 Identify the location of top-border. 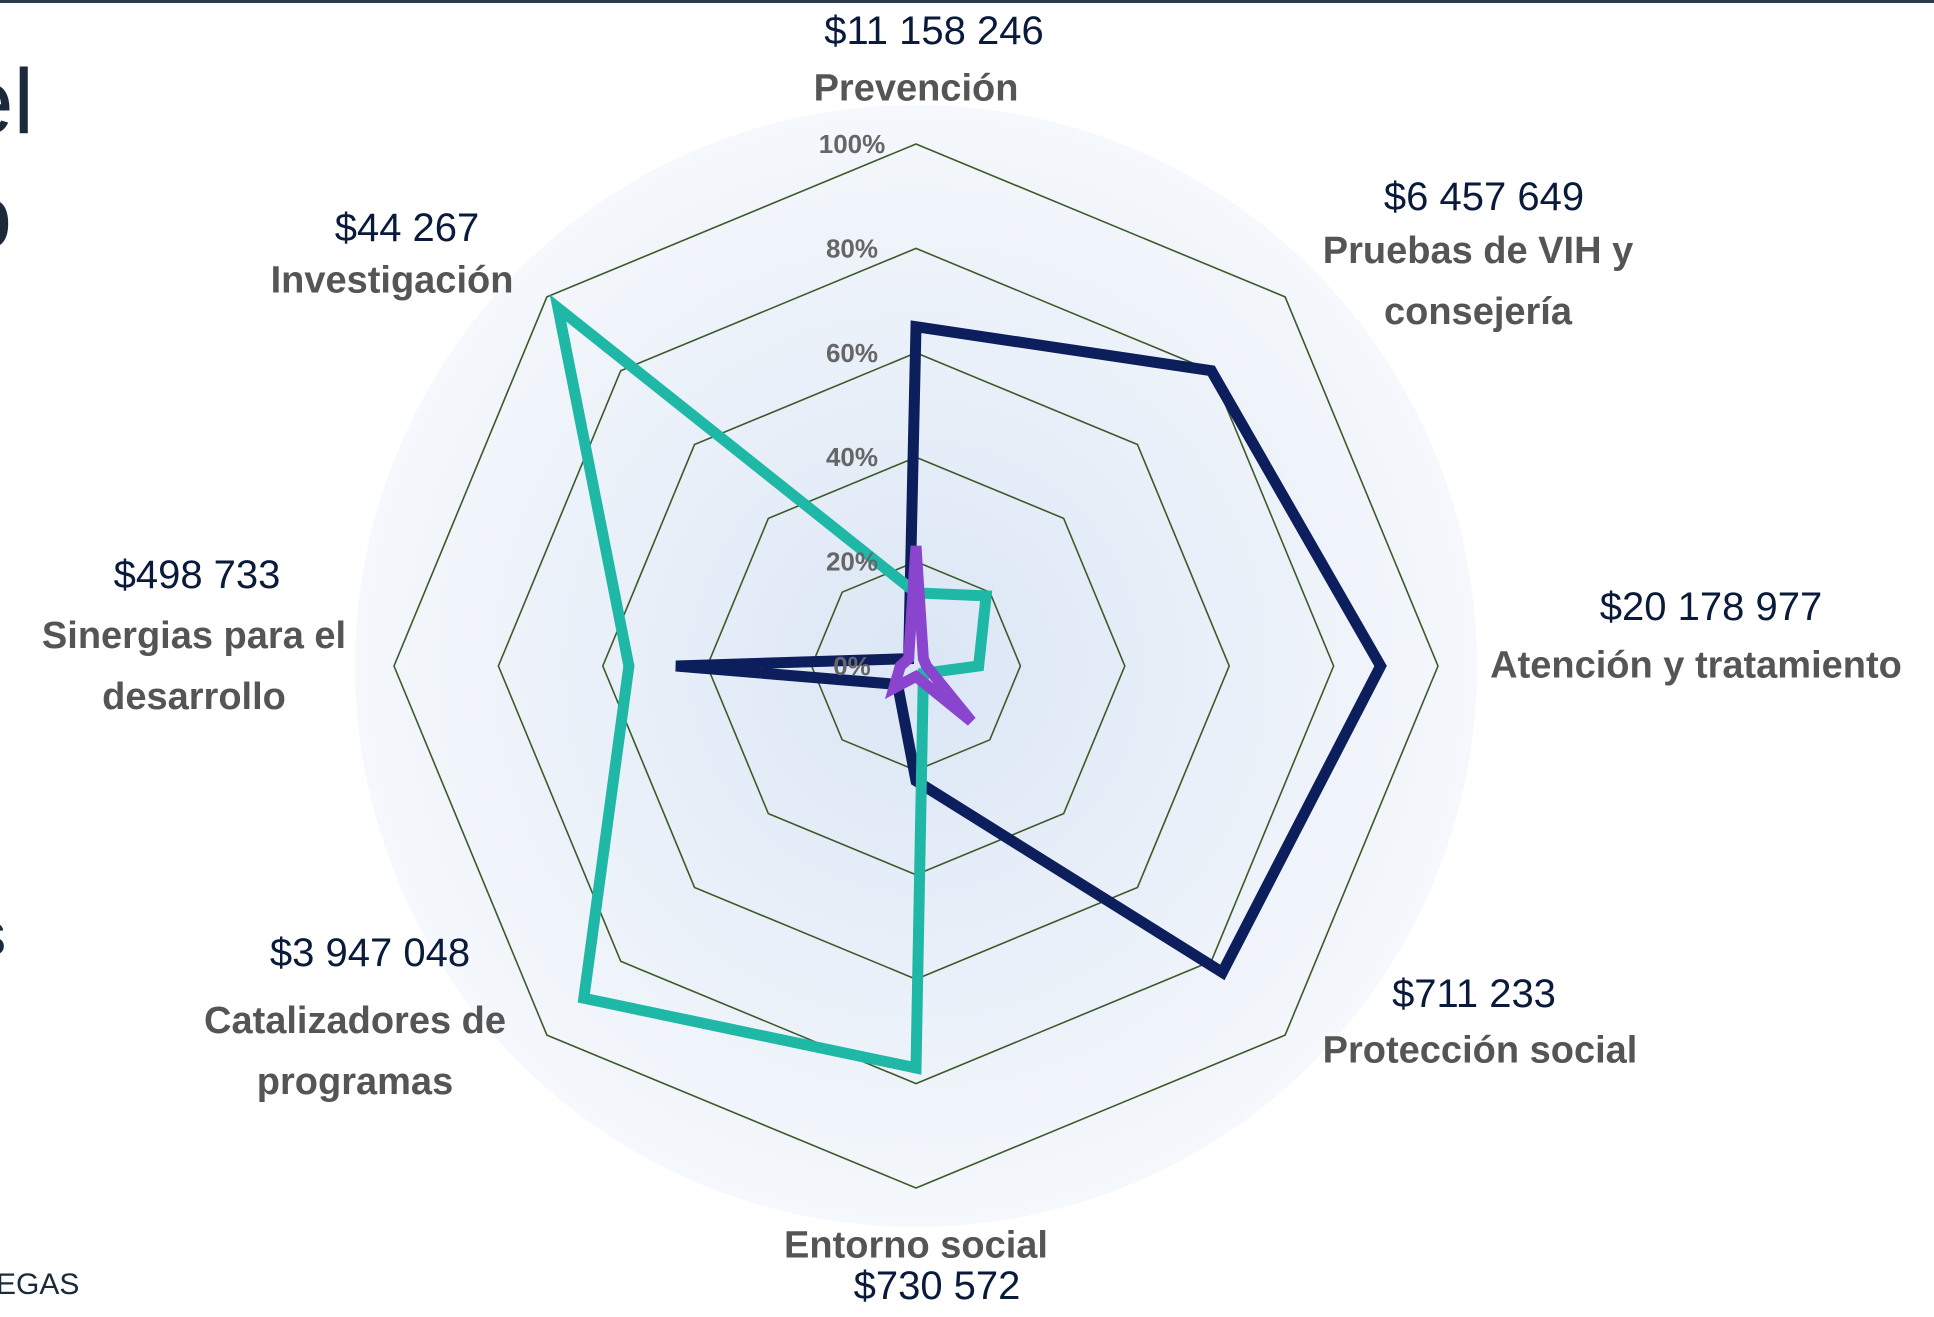
(967, 1).